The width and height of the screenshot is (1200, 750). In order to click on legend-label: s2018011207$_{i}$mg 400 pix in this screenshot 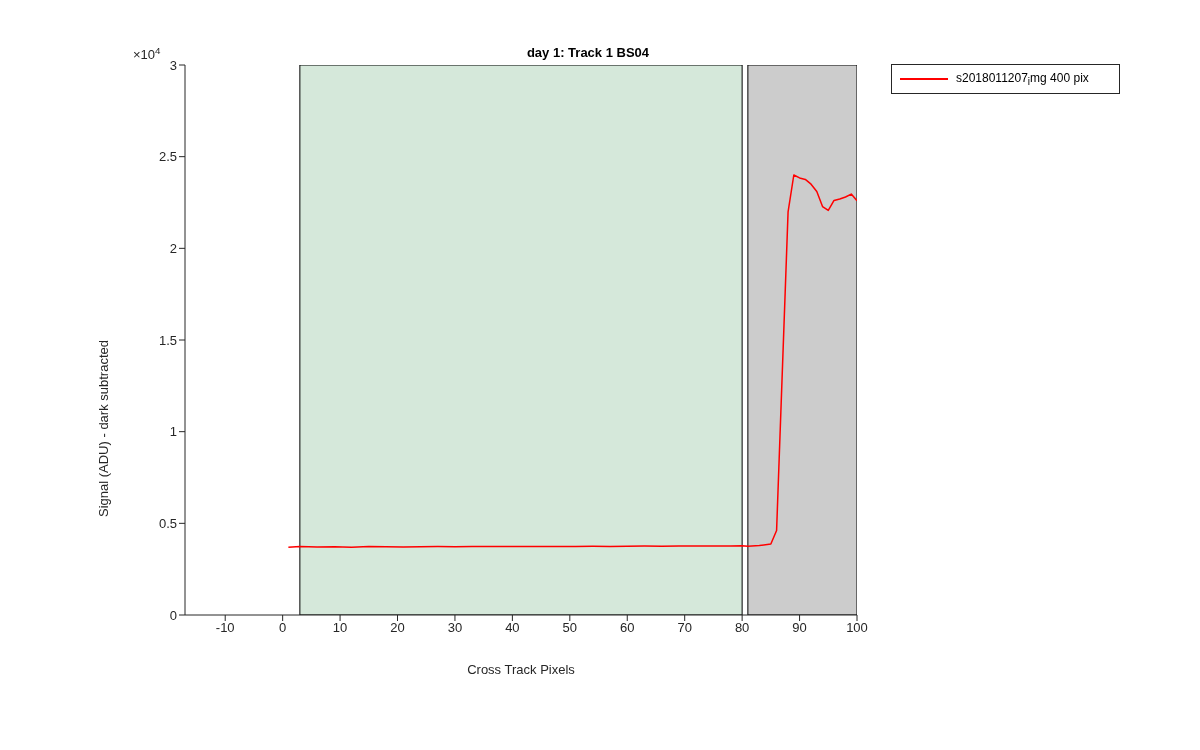, I will do `click(1022, 79)`.